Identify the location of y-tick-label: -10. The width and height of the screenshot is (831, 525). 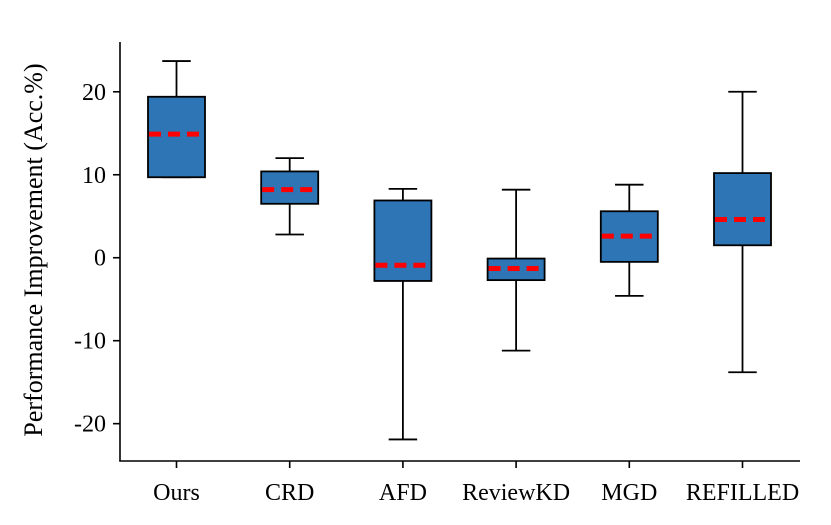
(90, 342).